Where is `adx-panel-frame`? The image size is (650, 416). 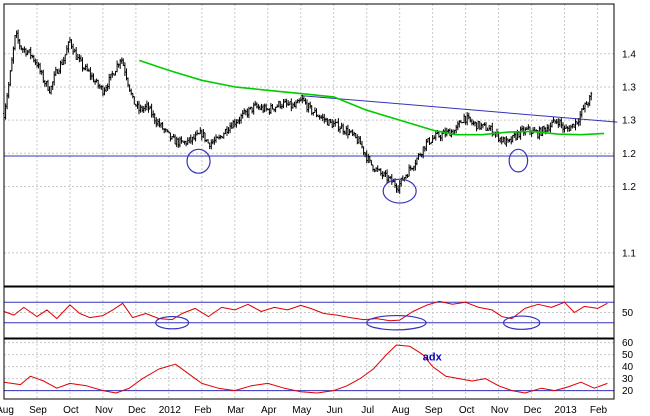
adx-panel-frame is located at coordinates (309, 369).